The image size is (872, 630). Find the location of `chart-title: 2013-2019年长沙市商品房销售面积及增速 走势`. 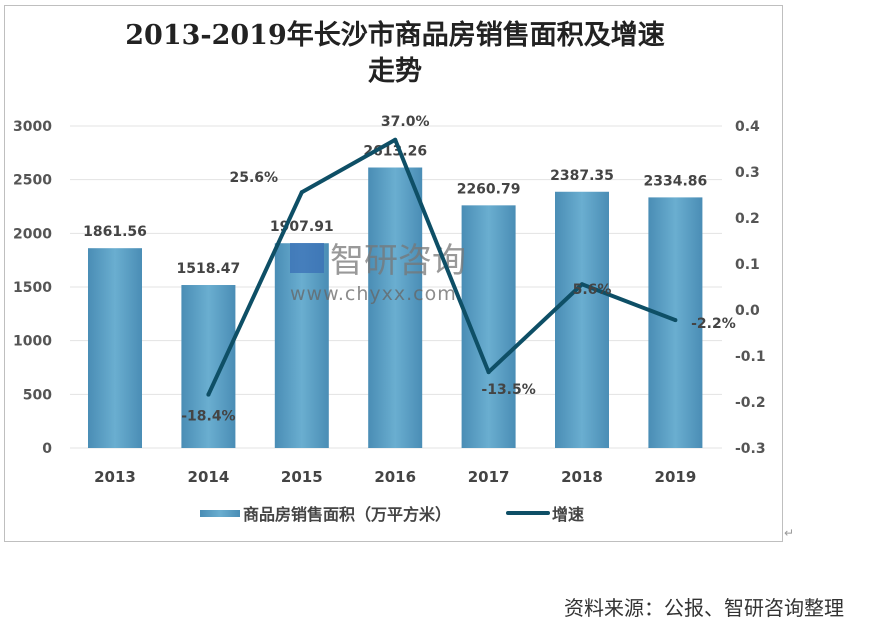

chart-title: 2013-2019年长沙市商品房销售面积及增速 走势 is located at coordinates (395, 54).